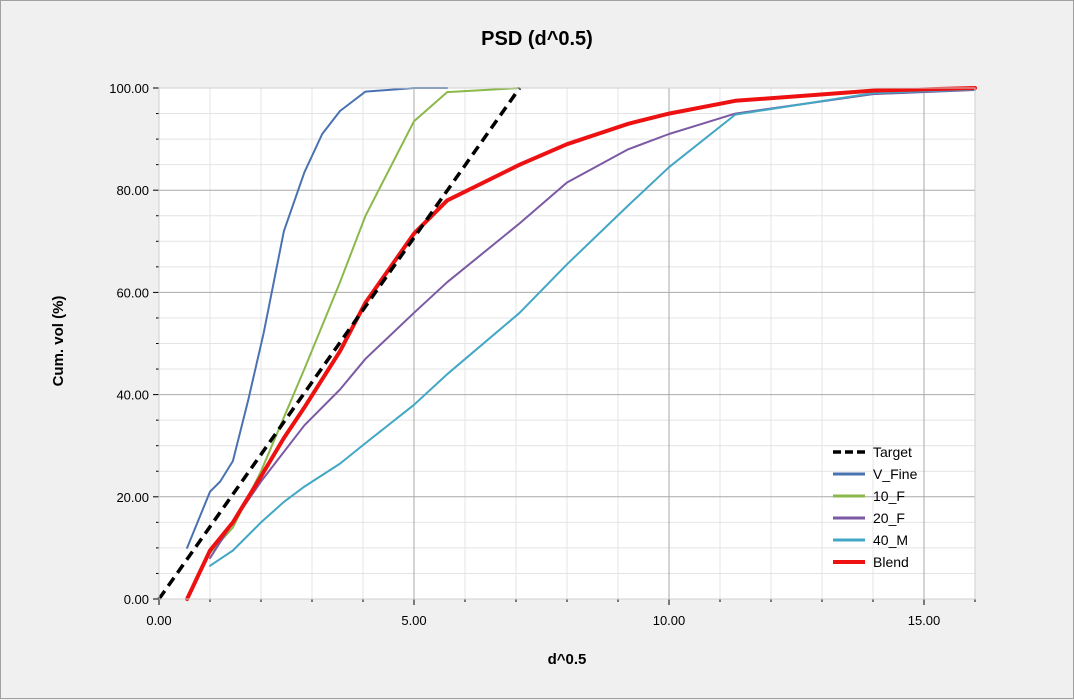 This screenshot has width=1074, height=700. I want to click on legend: Target V_Fine 10_F 20_F 40_M Blend, so click(875, 507).